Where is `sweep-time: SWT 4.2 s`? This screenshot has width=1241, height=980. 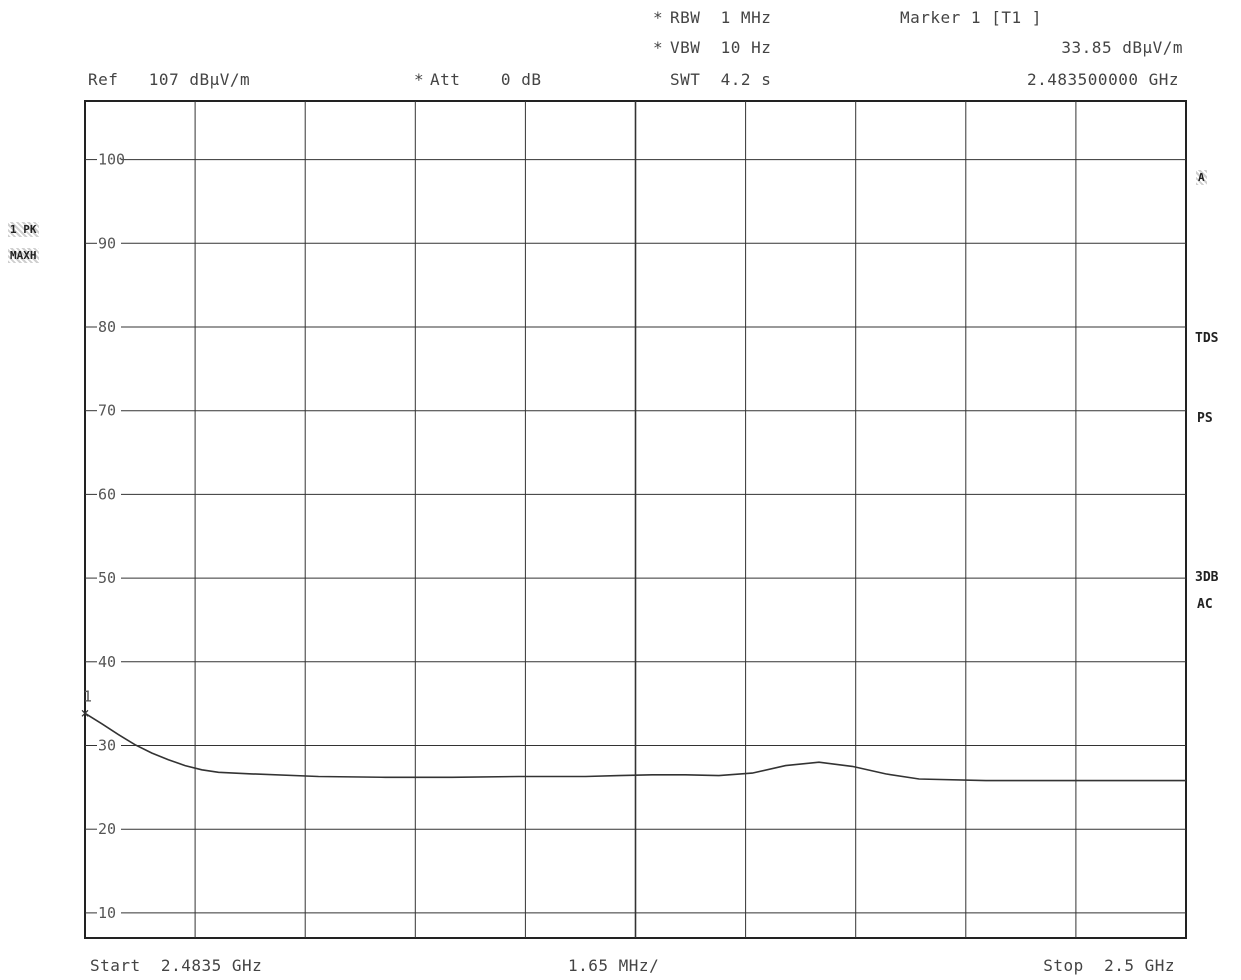
sweep-time: SWT 4.2 s is located at coordinates (721, 79).